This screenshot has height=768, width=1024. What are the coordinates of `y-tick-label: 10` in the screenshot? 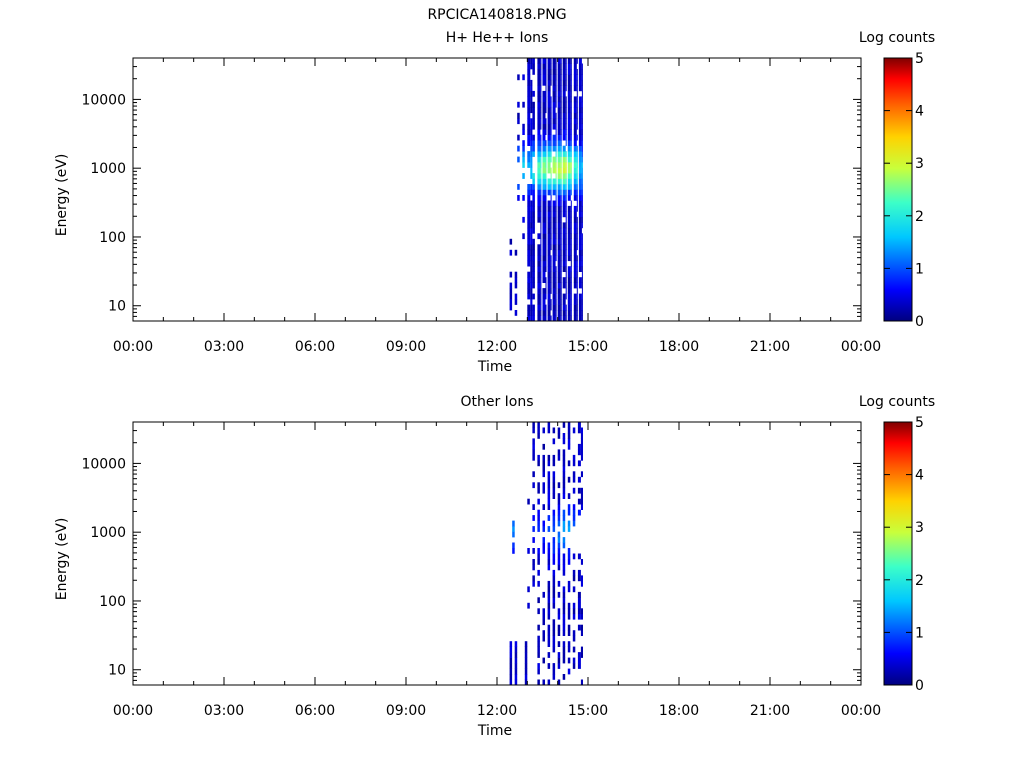 It's located at (117, 671).